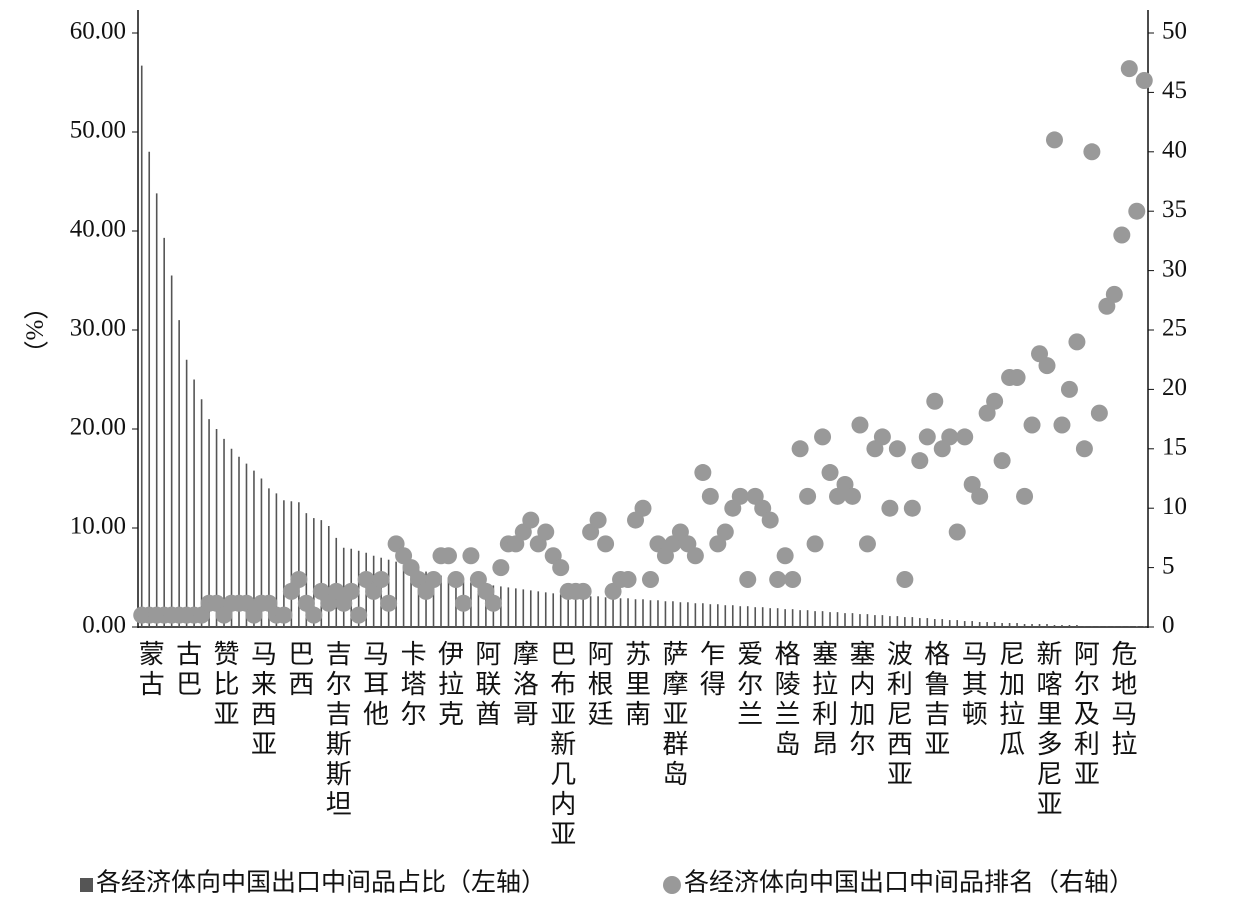  I want to click on x-tick-label: 爱尔兰, so click(748, 685).